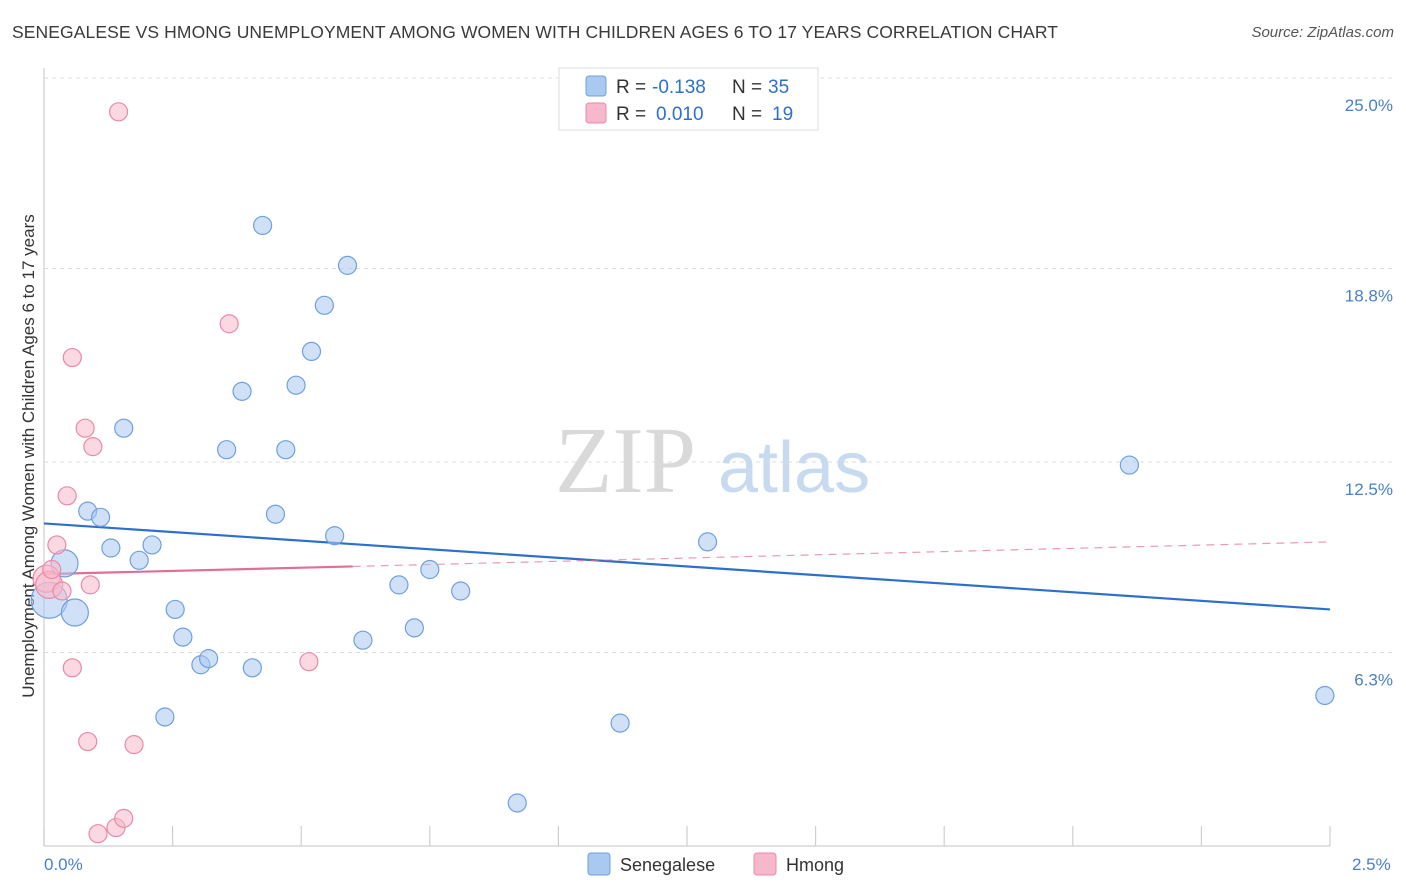 Image resolution: width=1406 pixels, height=892 pixels. I want to click on bottom-legend-swatch-senegalese, so click(599, 864).